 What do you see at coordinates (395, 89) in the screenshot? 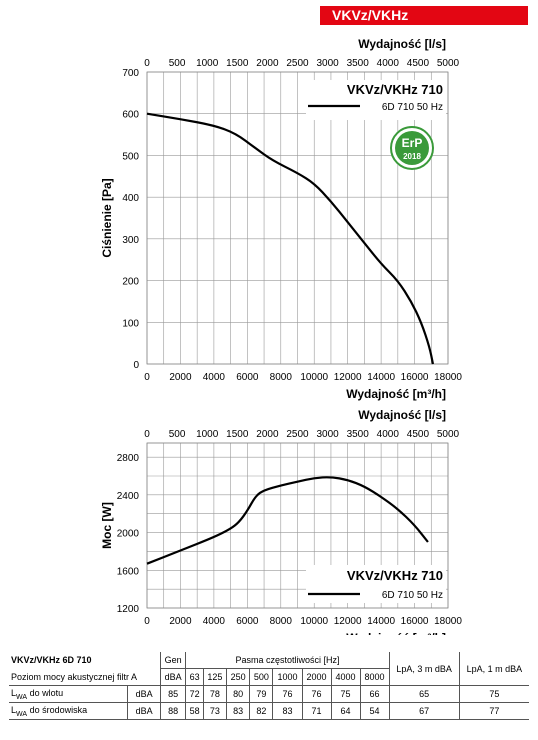
I see `legend-title: VKVz/VKHz 710` at bounding box center [395, 89].